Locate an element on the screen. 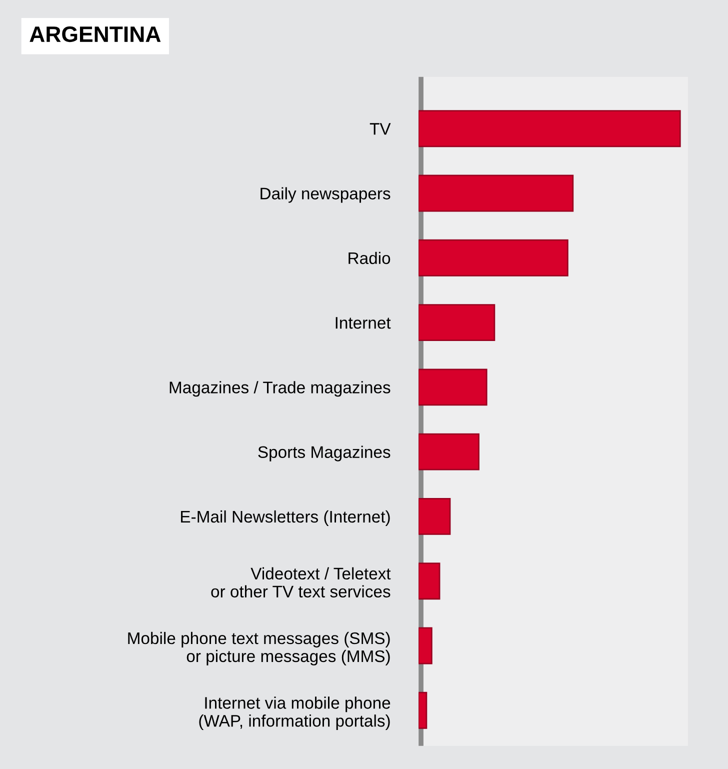 The height and width of the screenshot is (769, 728). y-tick-label: Daily newspapers is located at coordinates (325, 195).